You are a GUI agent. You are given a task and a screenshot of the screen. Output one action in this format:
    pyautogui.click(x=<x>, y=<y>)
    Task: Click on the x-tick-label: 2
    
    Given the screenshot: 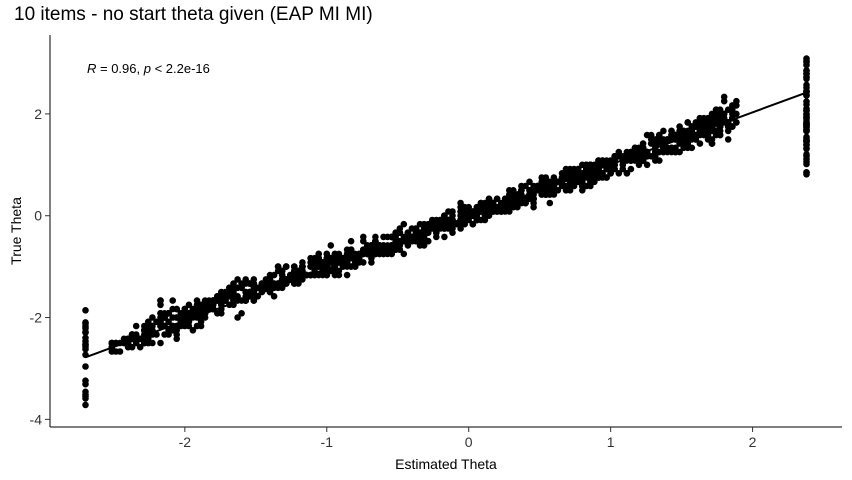 What is the action you would take?
    pyautogui.click(x=753, y=442)
    